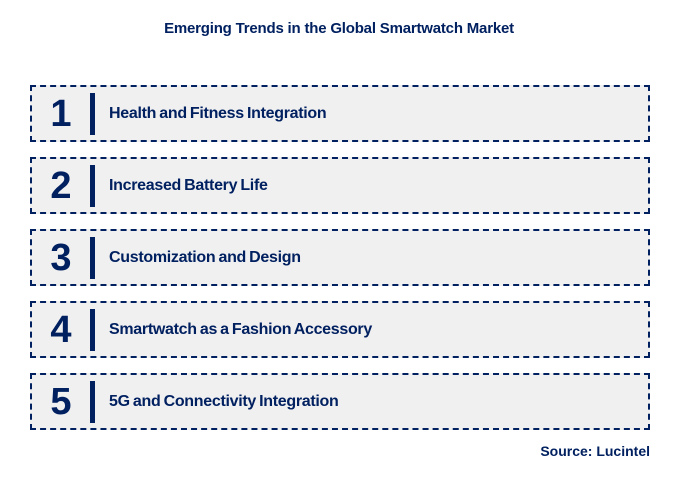 This screenshot has width=678, height=486. Describe the element at coordinates (188, 185) in the screenshot. I see `trend-label: Increased Battery Life` at that location.